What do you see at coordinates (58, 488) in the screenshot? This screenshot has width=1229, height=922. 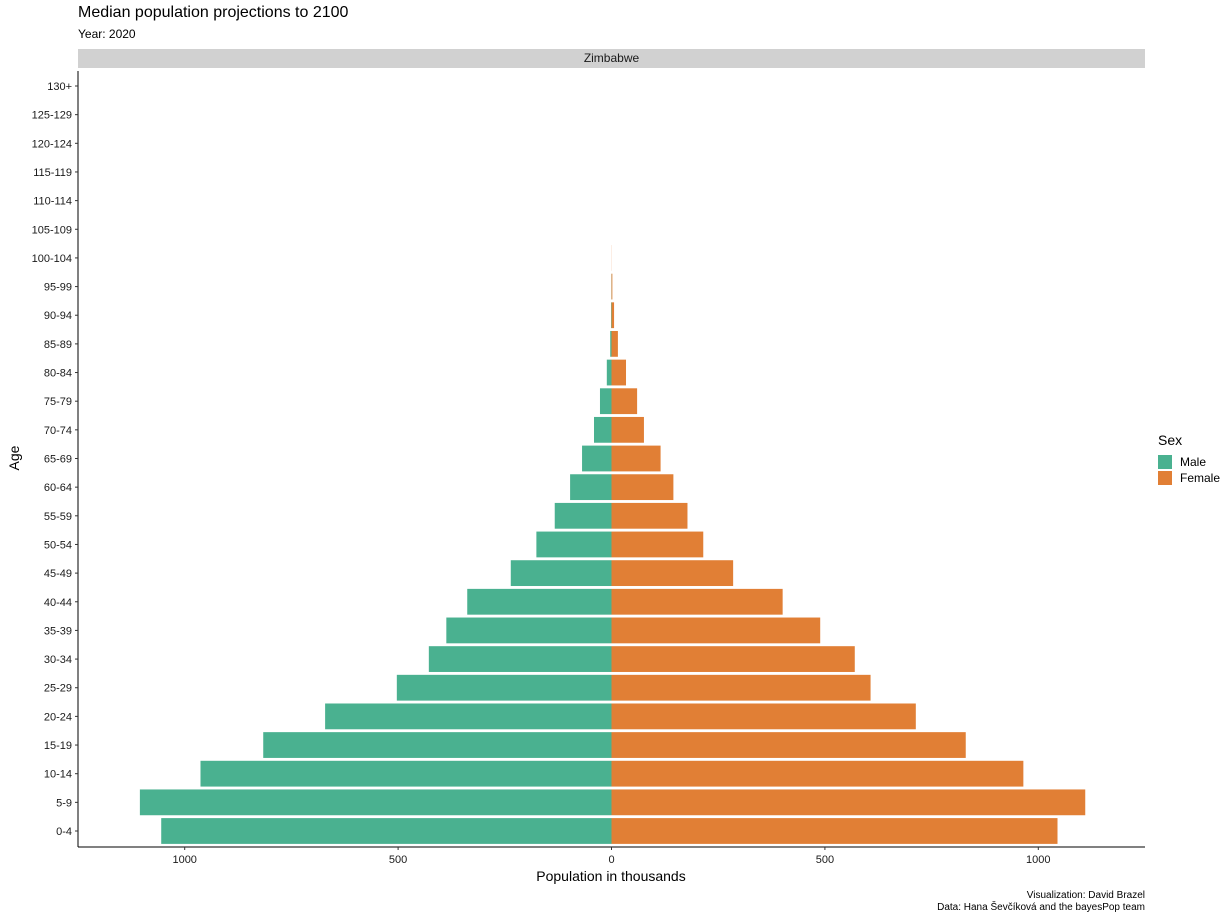 I see `y-tick-label: 60-64` at bounding box center [58, 488].